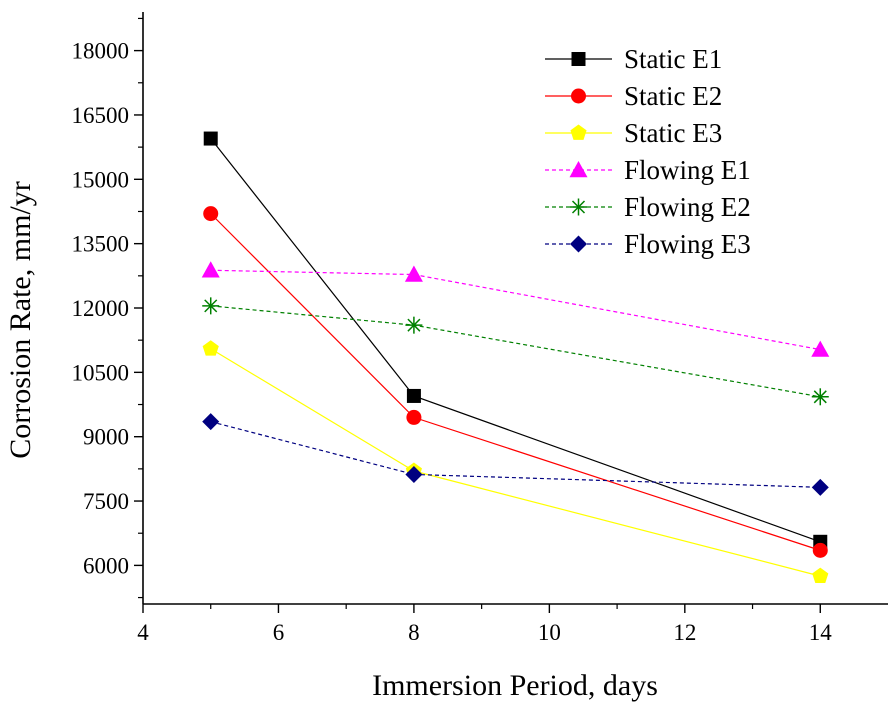 The height and width of the screenshot is (706, 890). I want to click on y-tick-label: 12000, so click(101, 308).